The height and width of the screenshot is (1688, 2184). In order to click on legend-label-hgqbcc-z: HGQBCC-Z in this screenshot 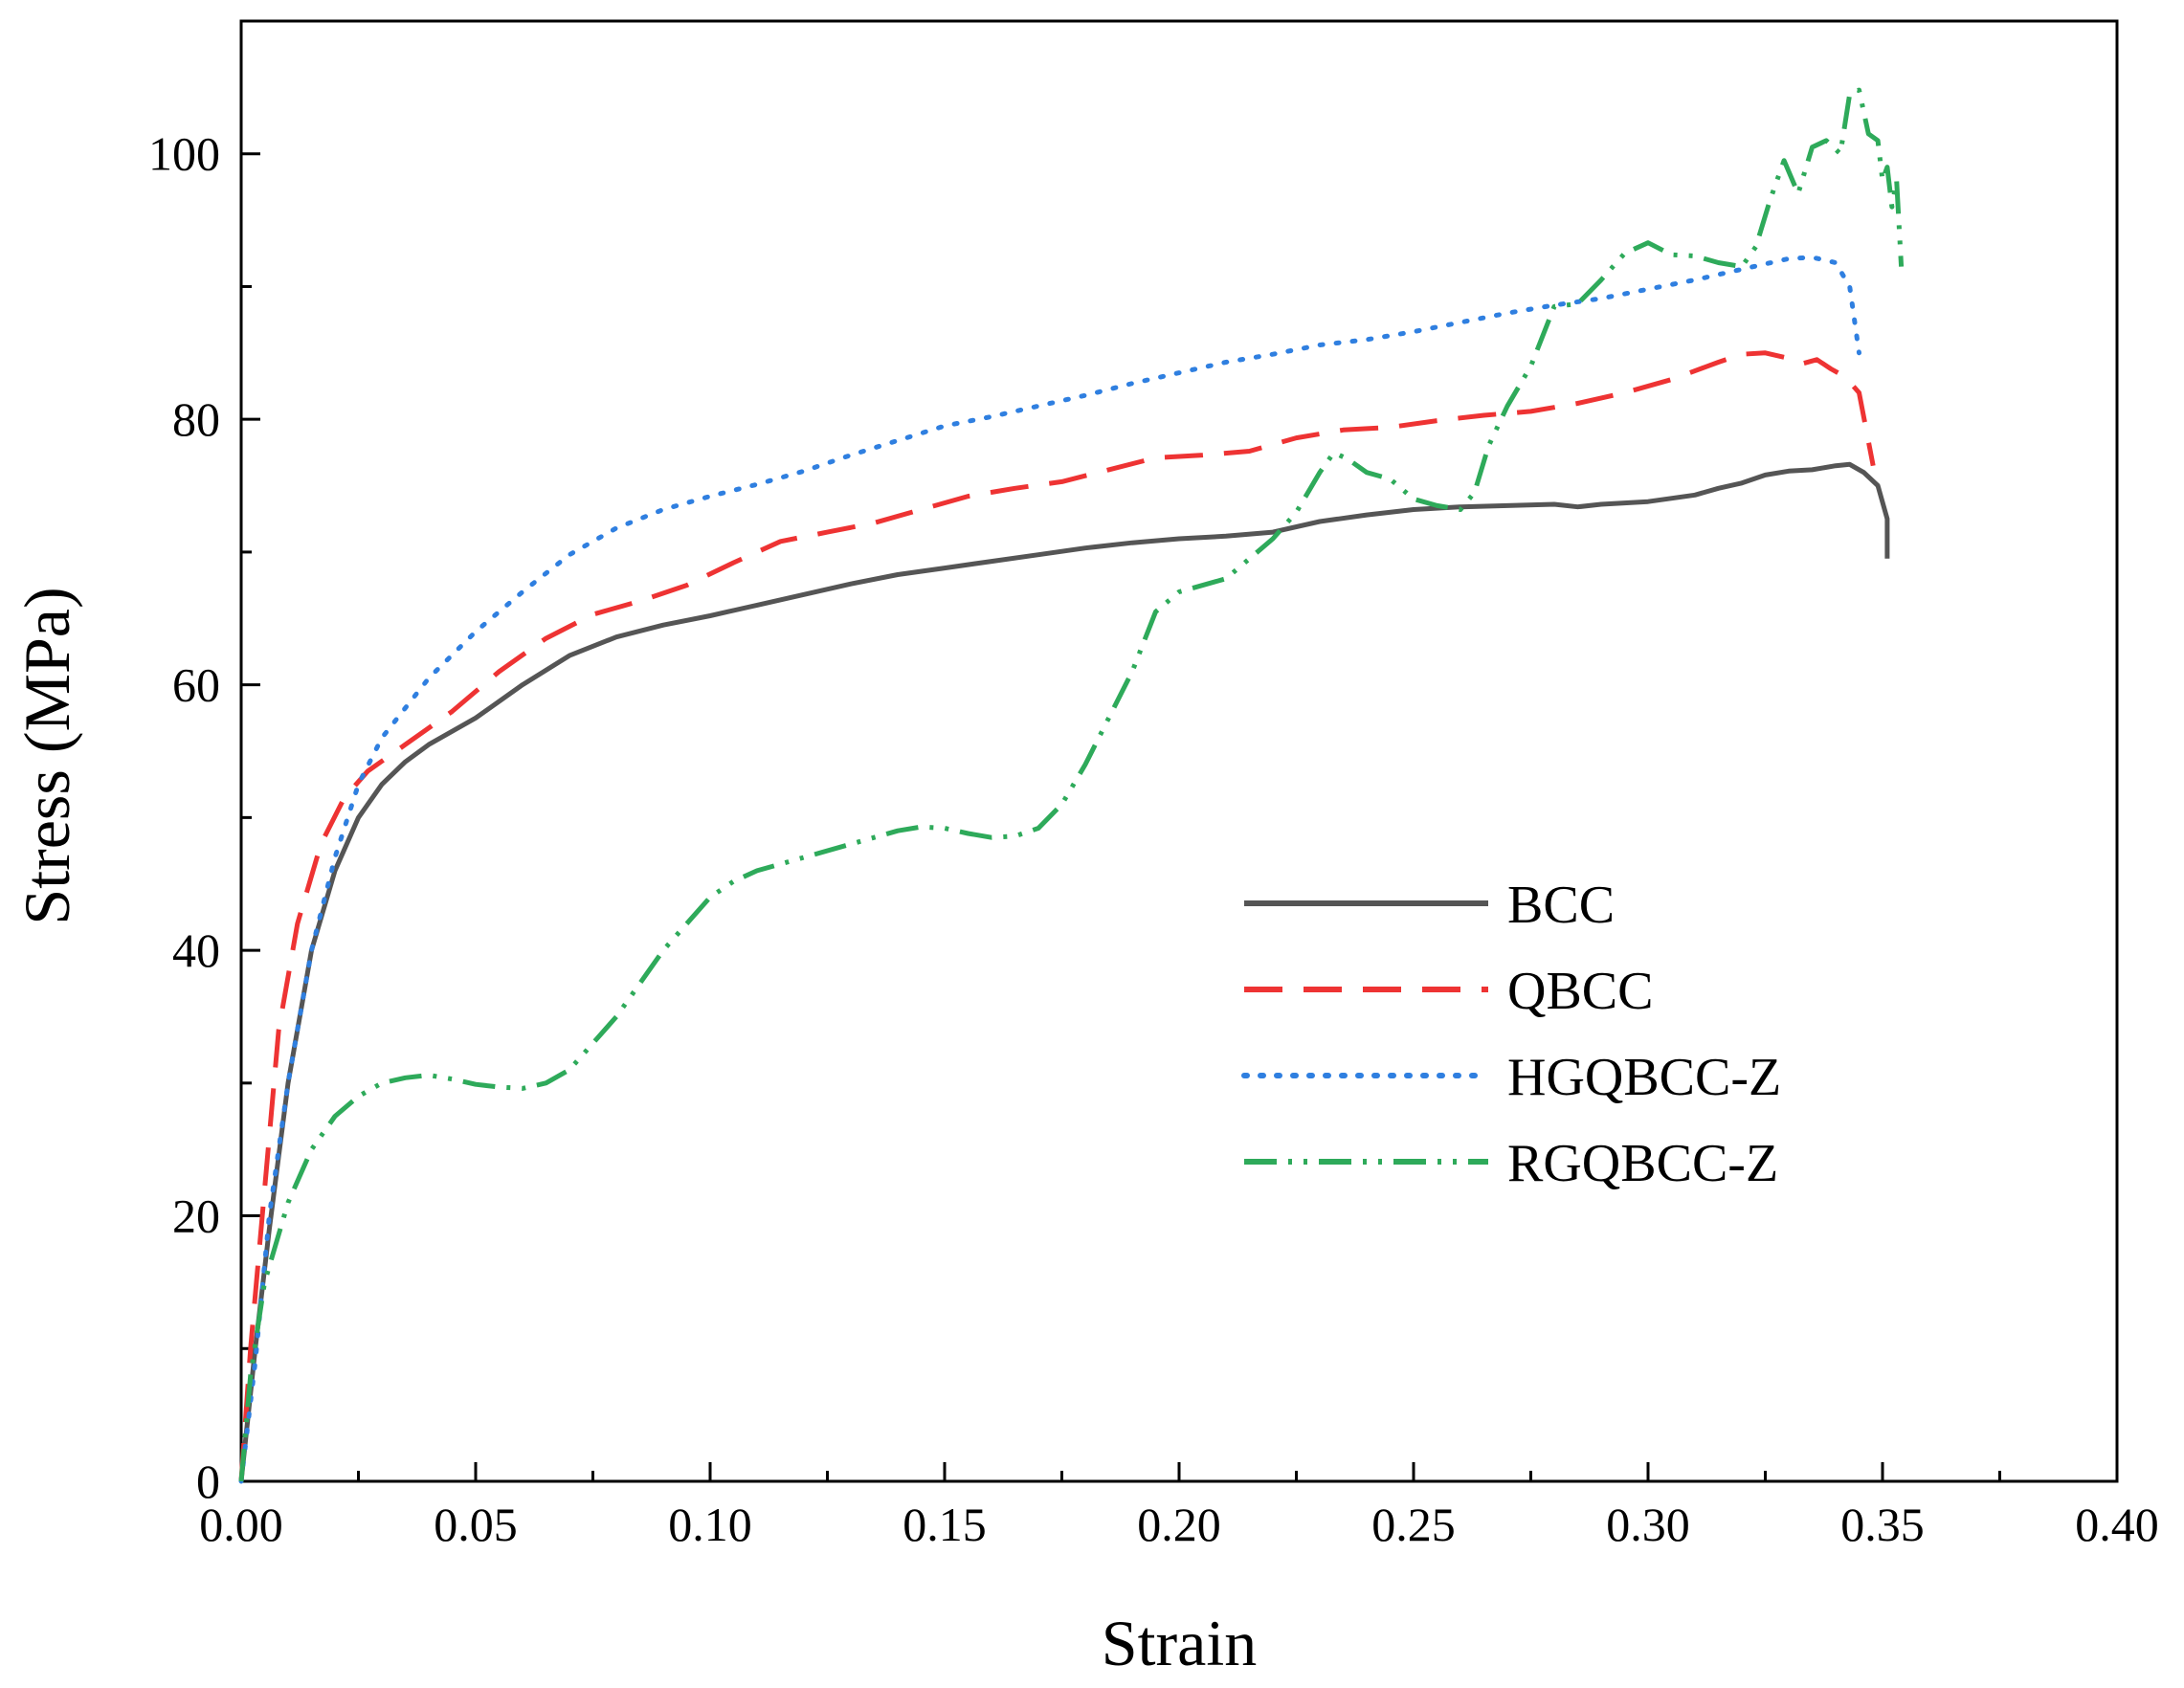, I will do `click(1644, 1077)`.